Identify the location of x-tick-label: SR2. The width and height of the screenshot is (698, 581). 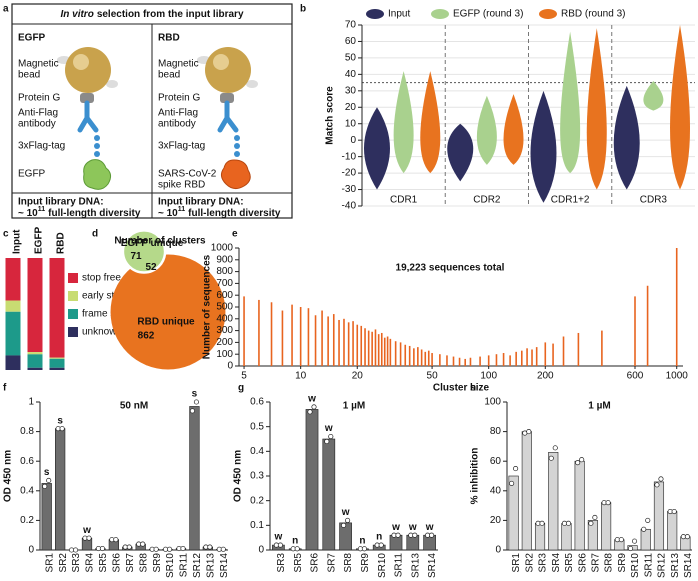
(63, 563).